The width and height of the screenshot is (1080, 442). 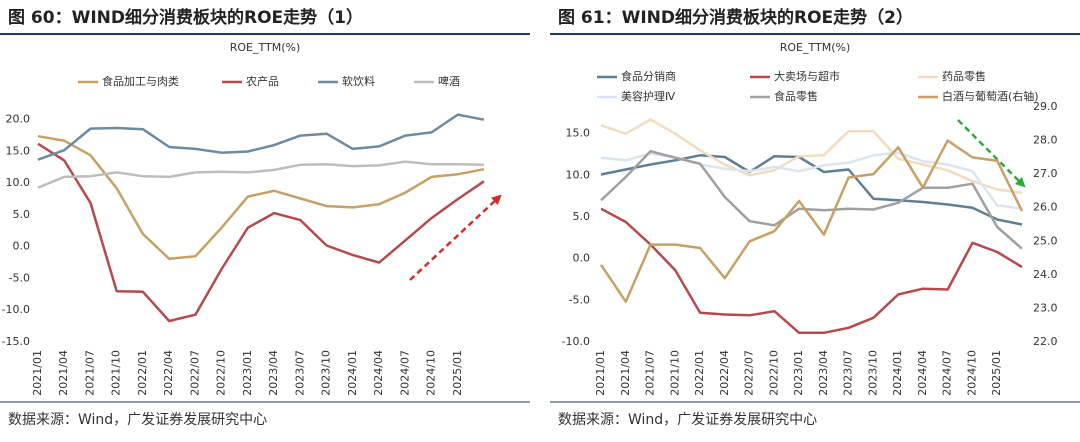 What do you see at coordinates (358, 81) in the screenshot?
I see `legend-label: 软饮料` at bounding box center [358, 81].